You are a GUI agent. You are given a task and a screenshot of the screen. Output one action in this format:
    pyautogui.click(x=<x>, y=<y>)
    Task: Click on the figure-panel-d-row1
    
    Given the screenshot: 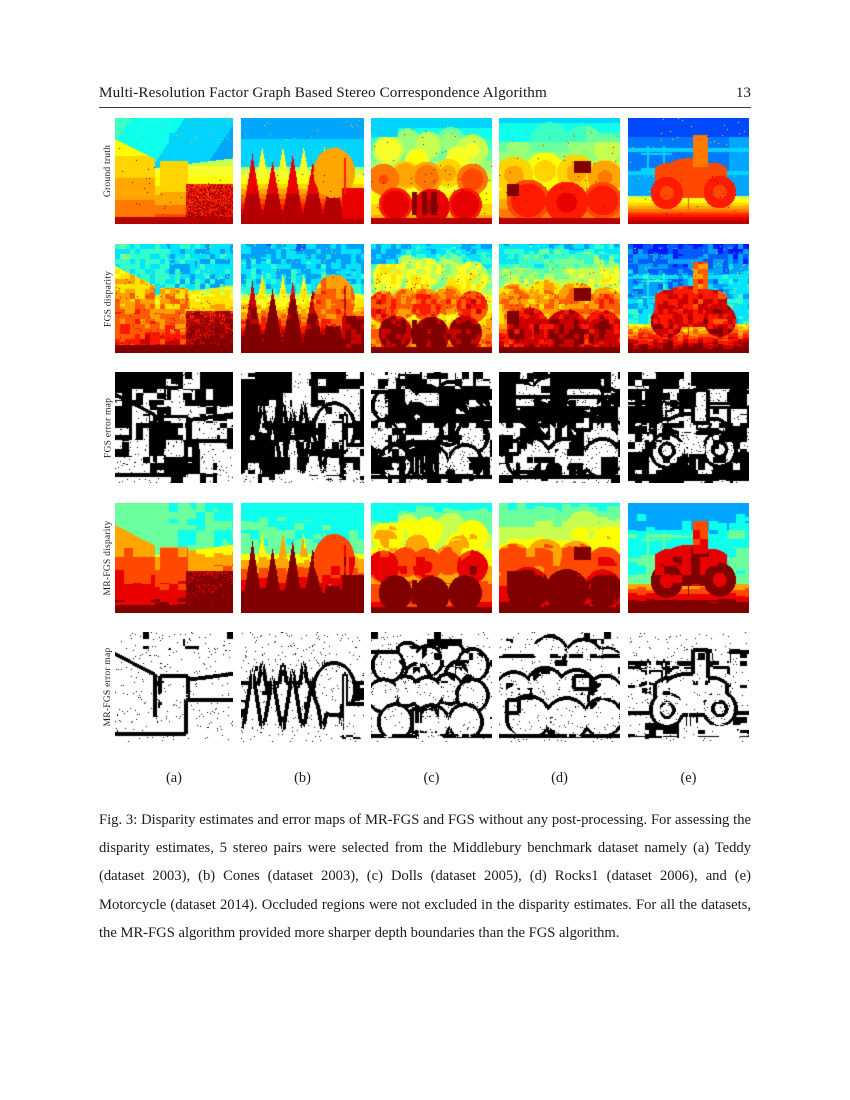 What is the action you would take?
    pyautogui.click(x=559, y=171)
    